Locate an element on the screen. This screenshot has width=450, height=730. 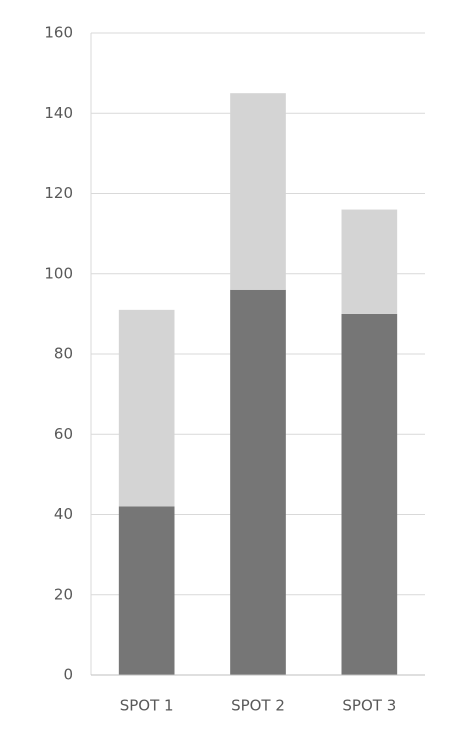
y-tick-label: 80 is located at coordinates (63, 354).